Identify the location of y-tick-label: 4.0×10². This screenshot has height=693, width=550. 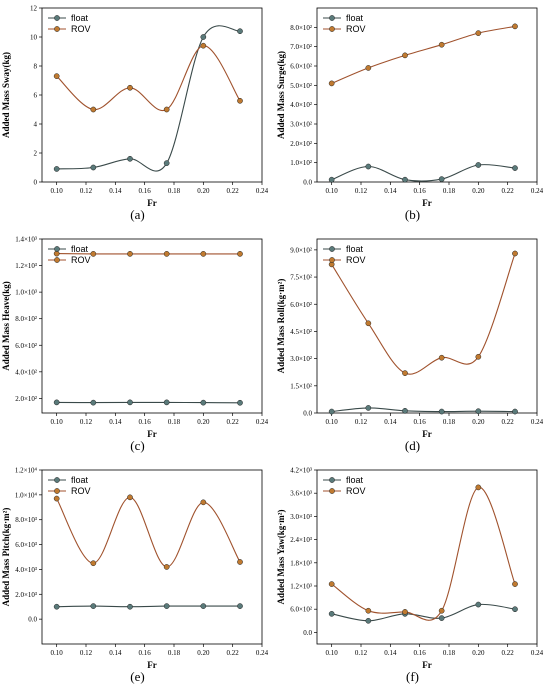
(26, 372).